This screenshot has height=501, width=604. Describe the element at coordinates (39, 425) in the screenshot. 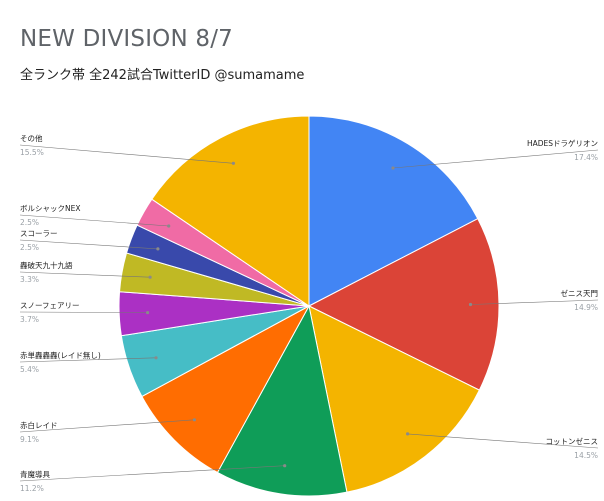

I see `slice-label: 赤白レイド` at that location.